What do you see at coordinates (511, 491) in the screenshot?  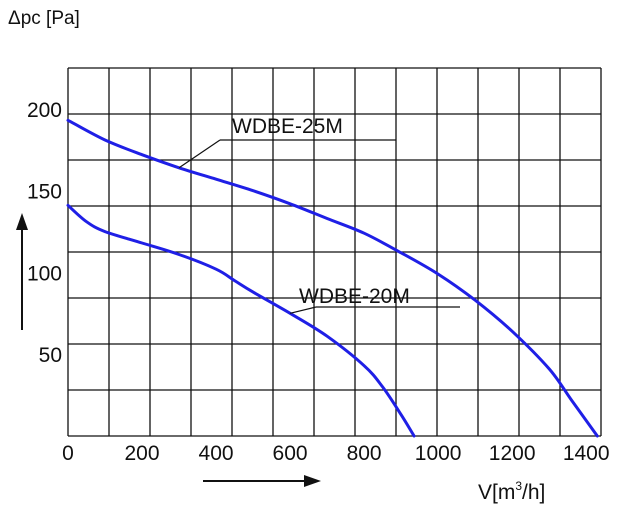 I see `x-axis-title: V[m3/h]` at bounding box center [511, 491].